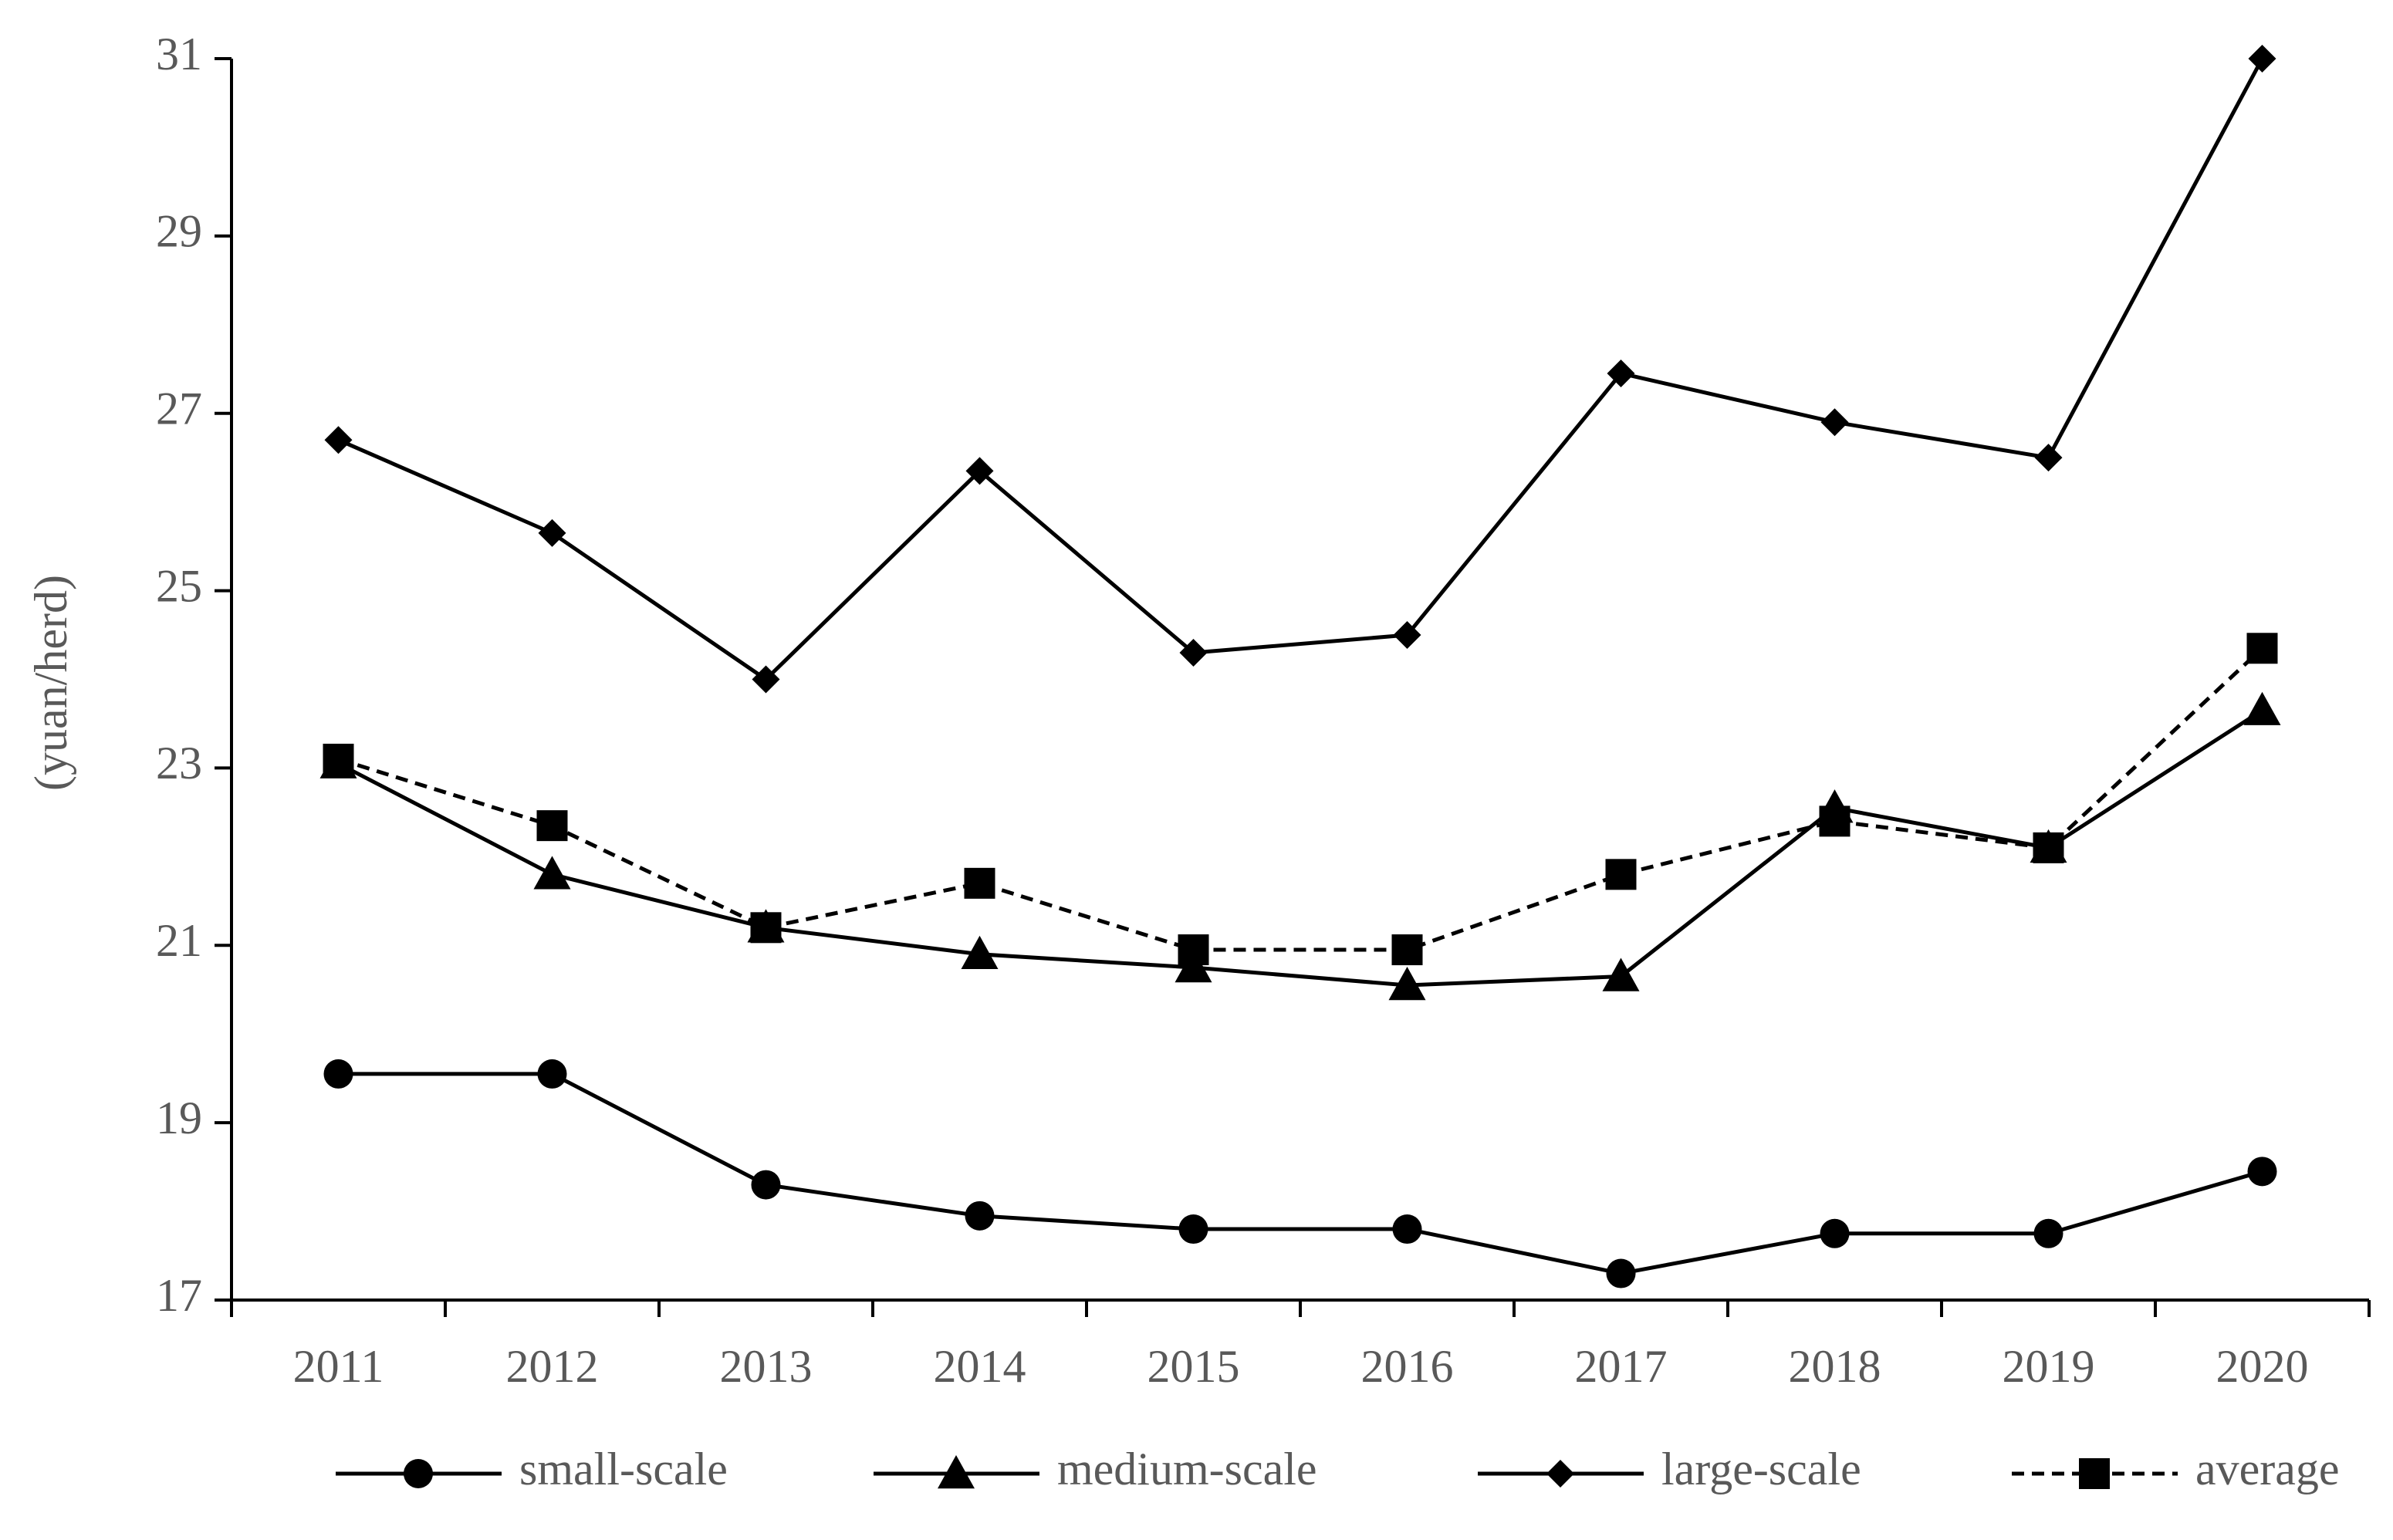 The width and height of the screenshot is (2393, 1540). Describe the element at coordinates (1761, 1469) in the screenshot. I see `legend-label: large-scale` at that location.